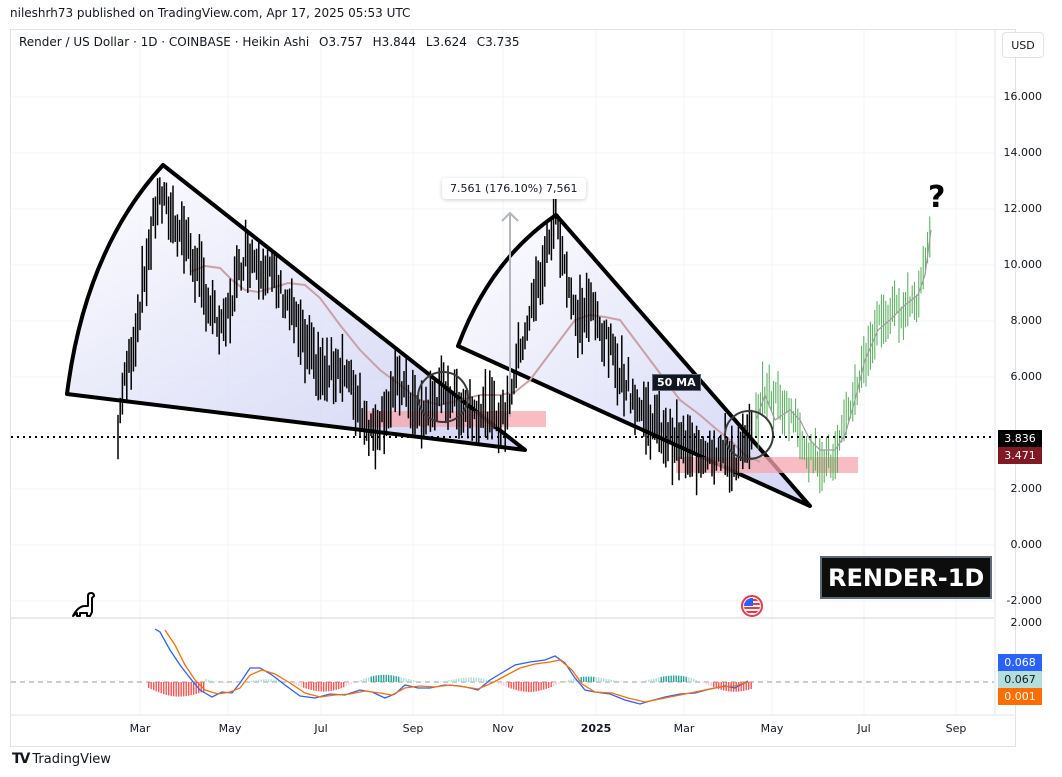 This screenshot has width=1062, height=777. I want to click on y-tick: 0.000, so click(1026, 544).